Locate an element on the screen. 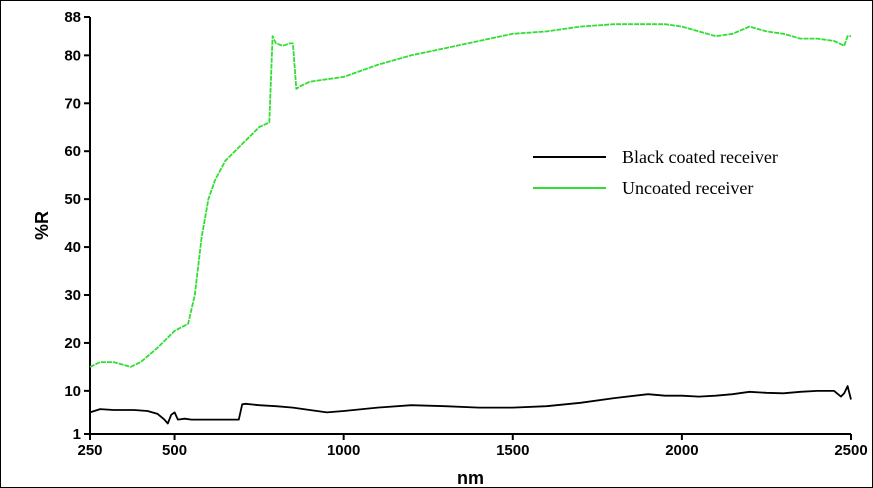 This screenshot has height=488, width=873. x-tick-label: 2500 is located at coordinates (850, 450).